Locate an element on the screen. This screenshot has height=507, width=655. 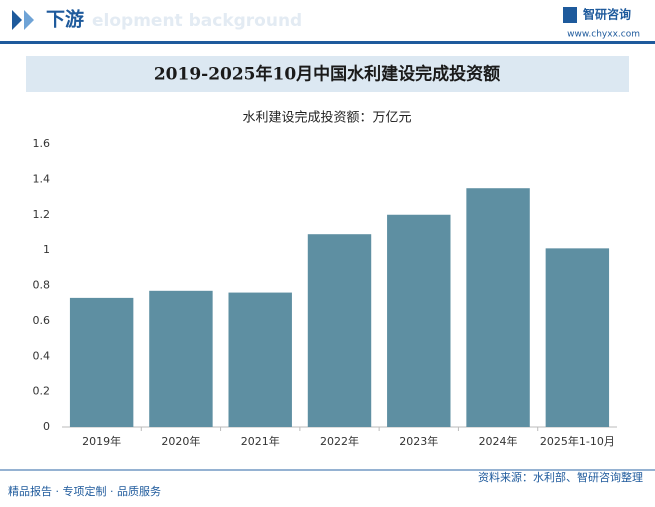
header-watermark: elopment background is located at coordinates (197, 21).